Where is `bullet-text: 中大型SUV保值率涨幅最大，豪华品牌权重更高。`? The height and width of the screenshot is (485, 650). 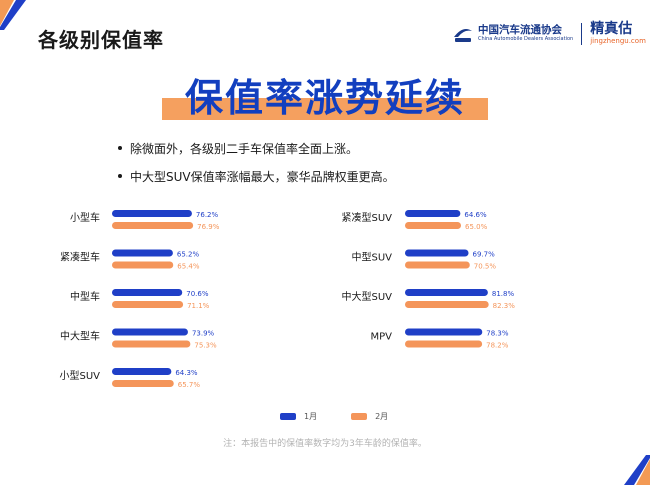 bullet-text: 中大型SUV保值率涨幅最大，豪华品牌权重更高。 is located at coordinates (262, 176).